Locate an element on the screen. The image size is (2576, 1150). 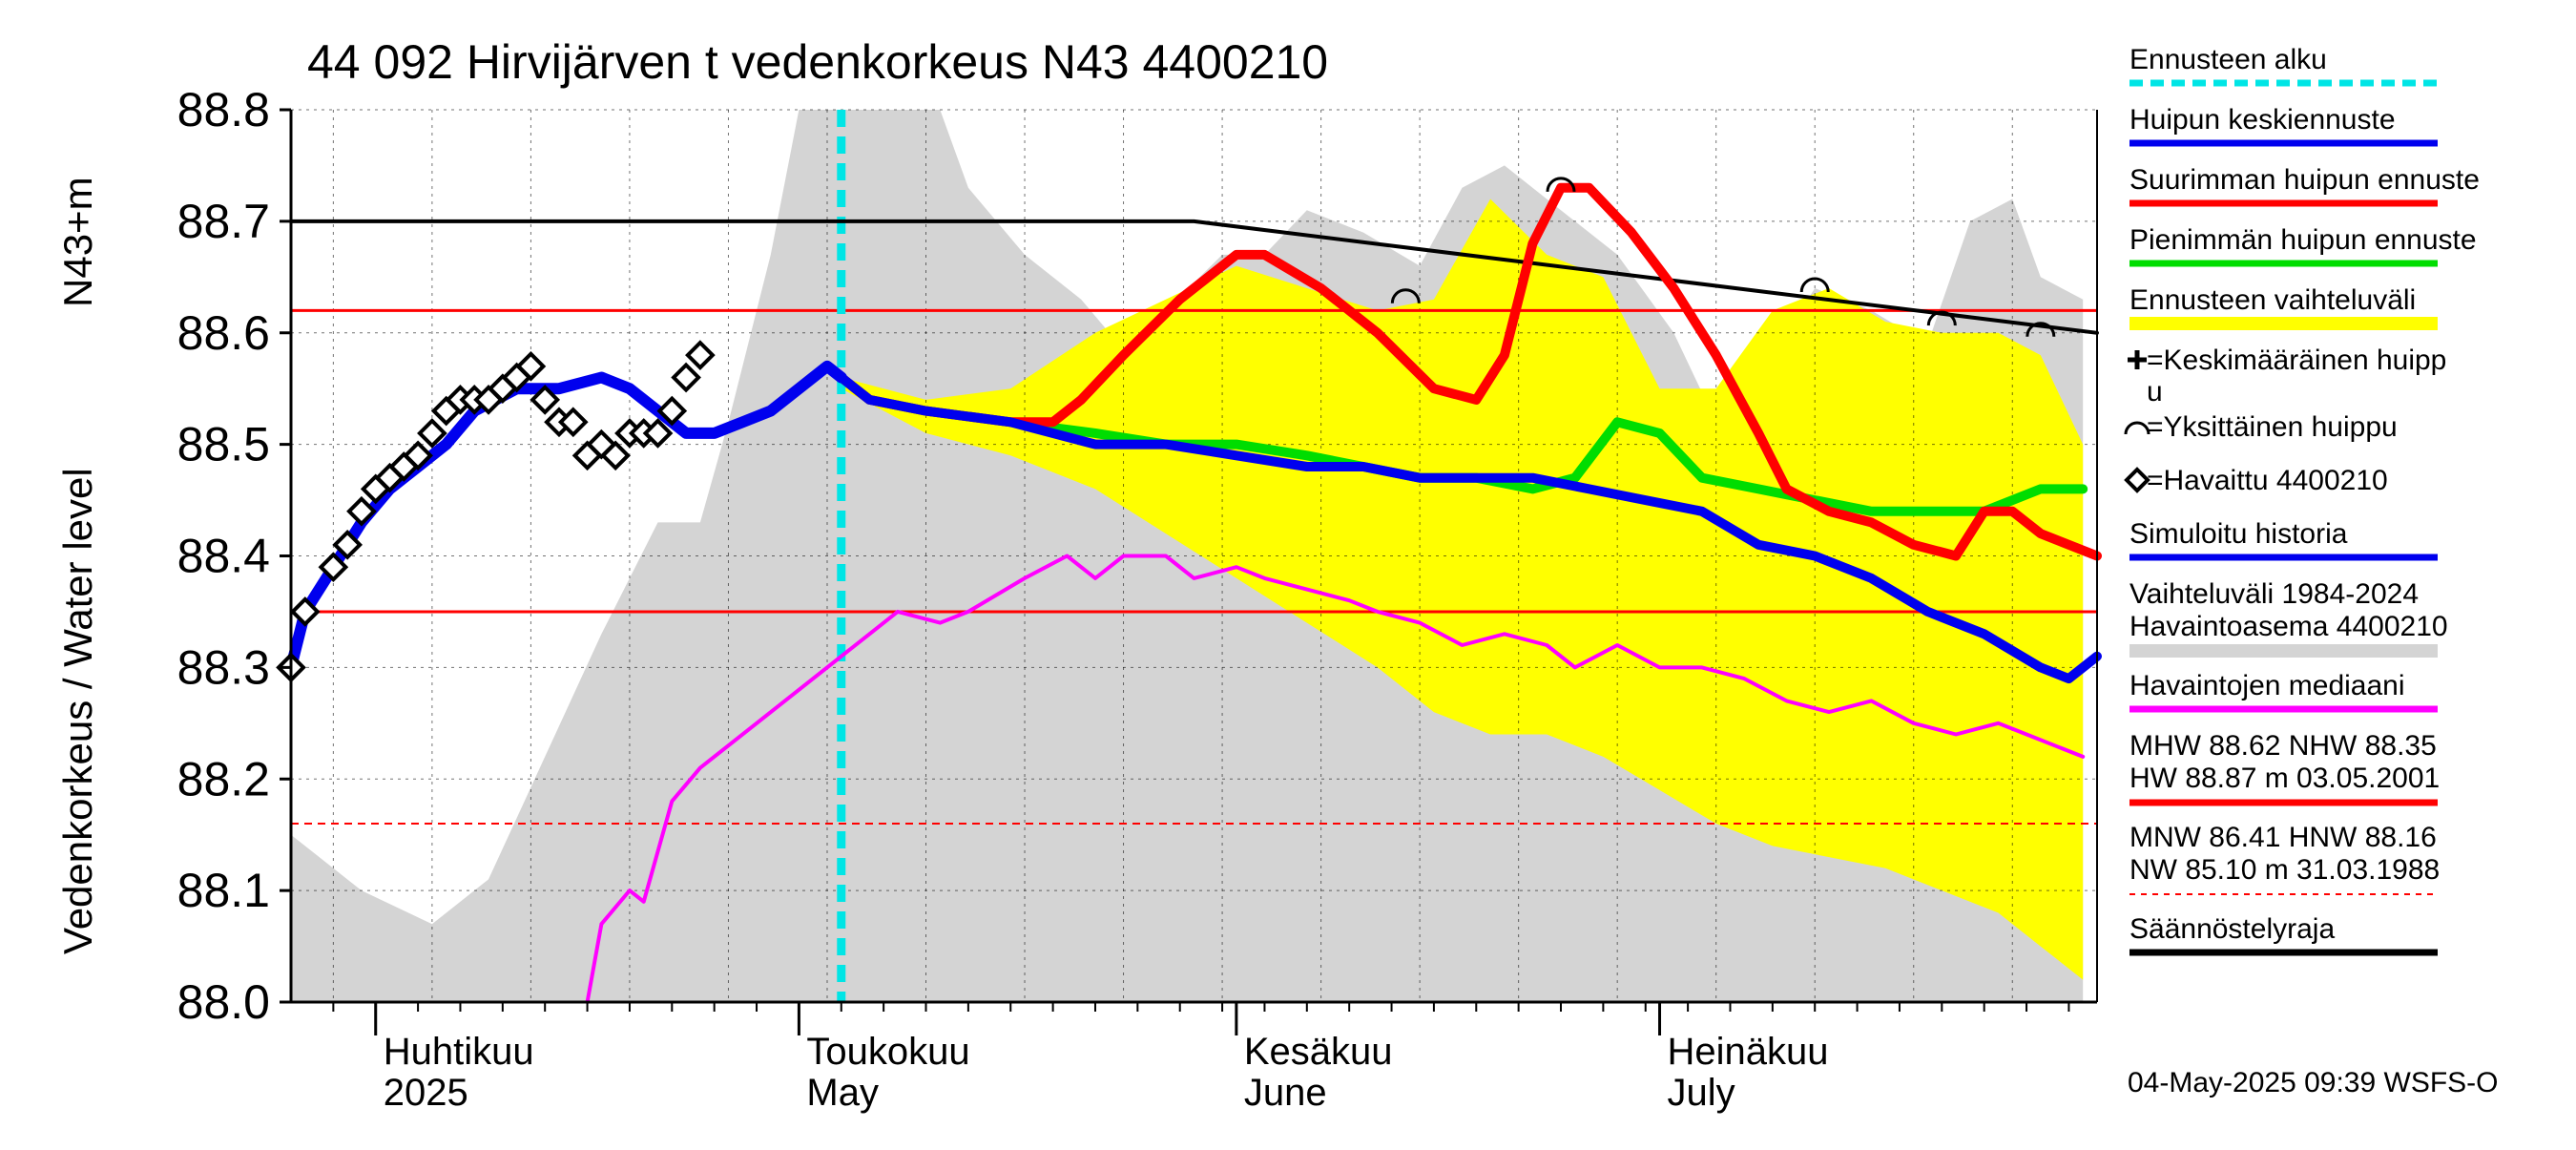
timestamp-footer: 04-May-2025 09:39 WSFS-O is located at coordinates (2313, 1082).